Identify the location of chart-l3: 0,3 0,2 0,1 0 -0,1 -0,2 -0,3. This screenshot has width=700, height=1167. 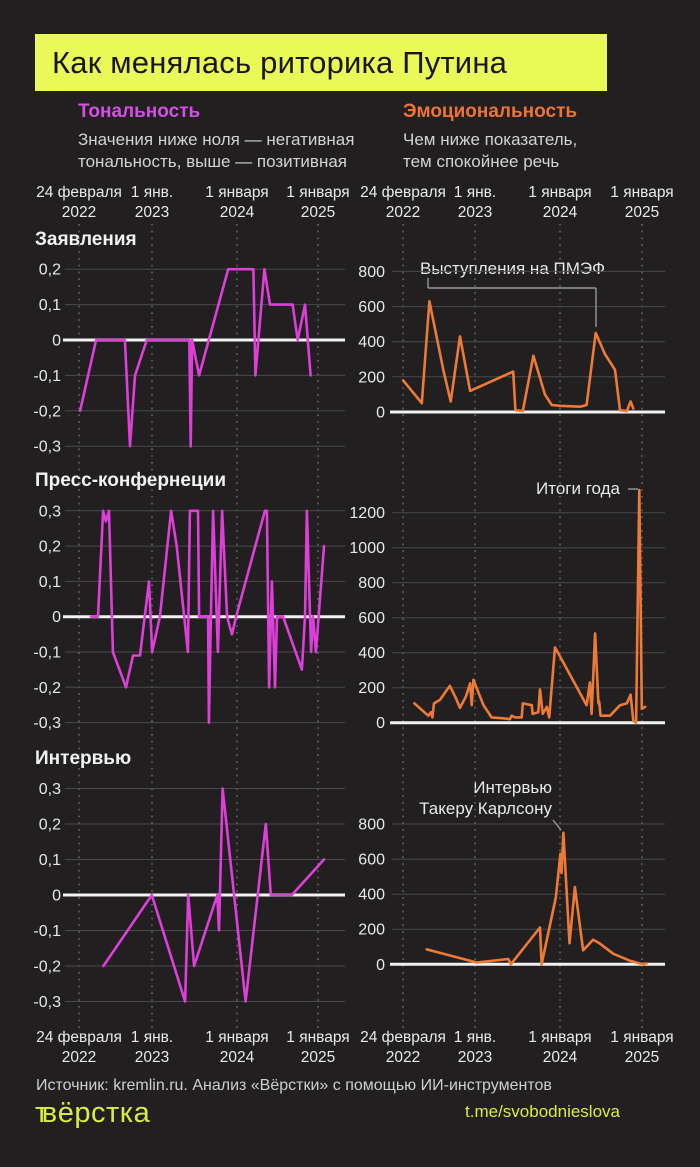
(189, 896).